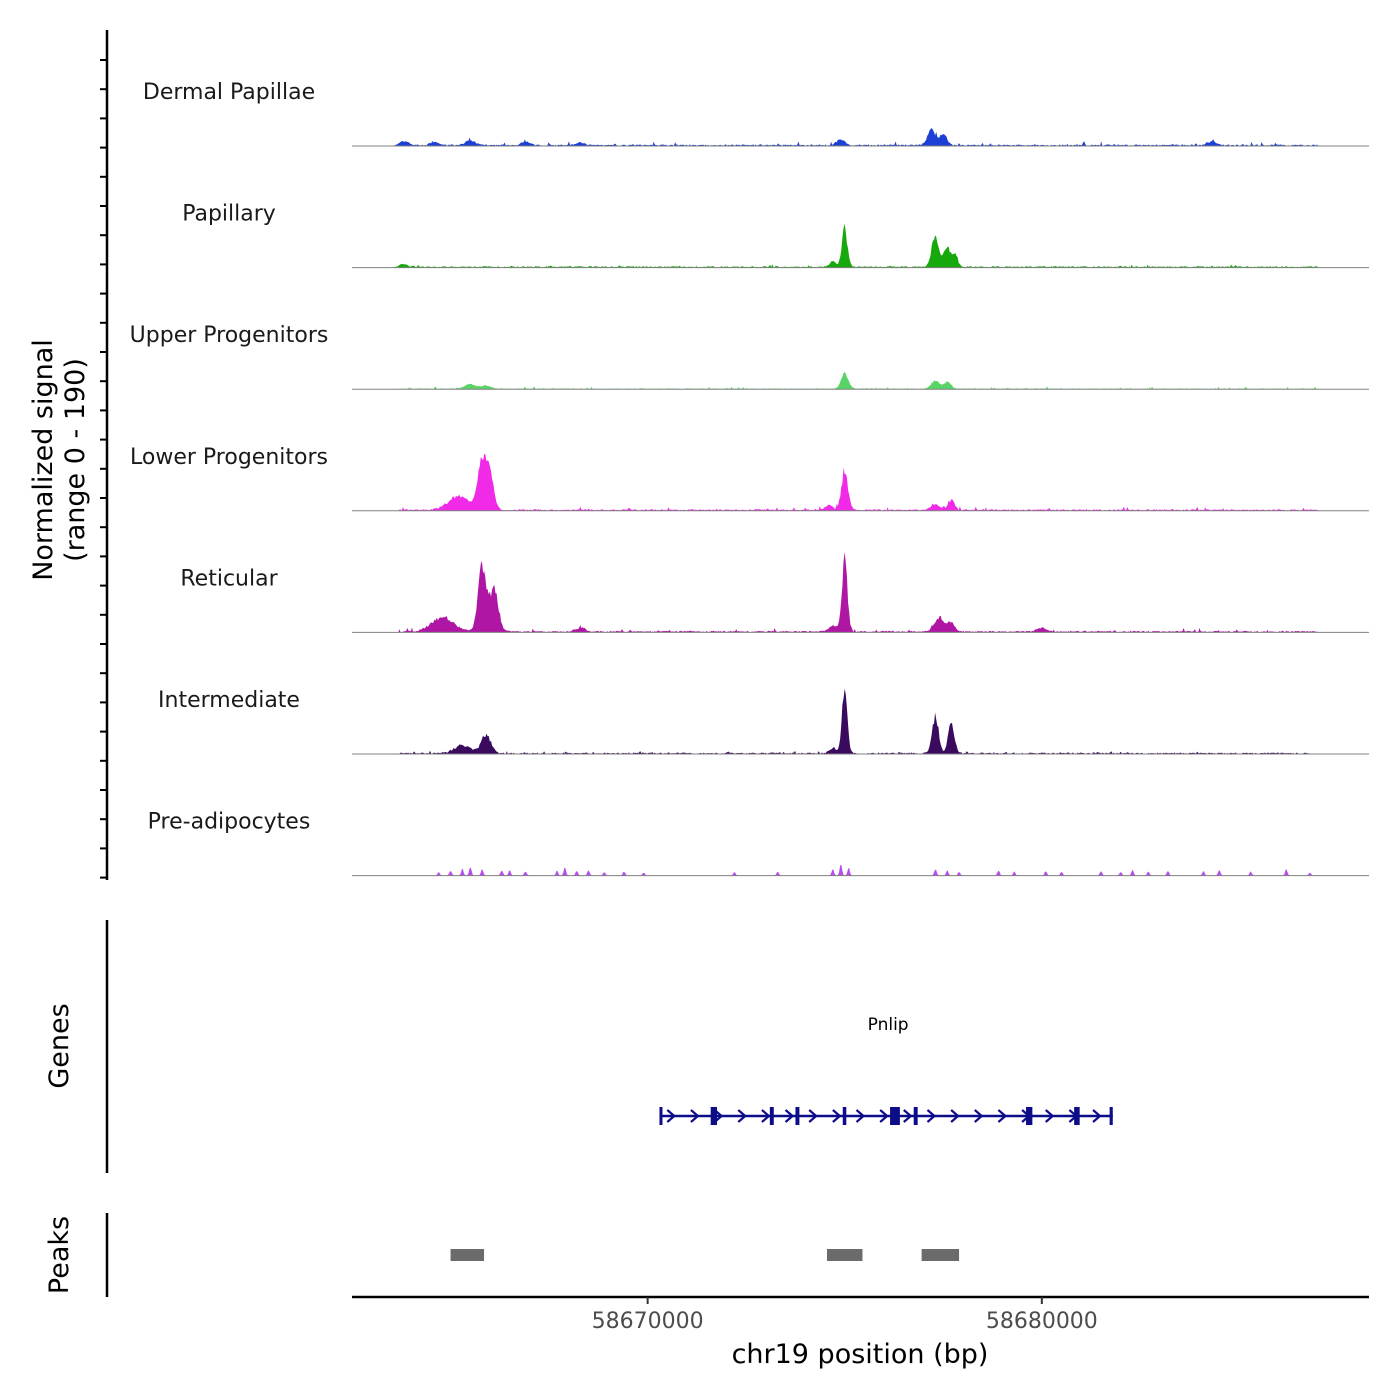 The width and height of the screenshot is (1400, 1400). Describe the element at coordinates (229, 578) in the screenshot. I see `track-label-reticular: Reticular` at that location.